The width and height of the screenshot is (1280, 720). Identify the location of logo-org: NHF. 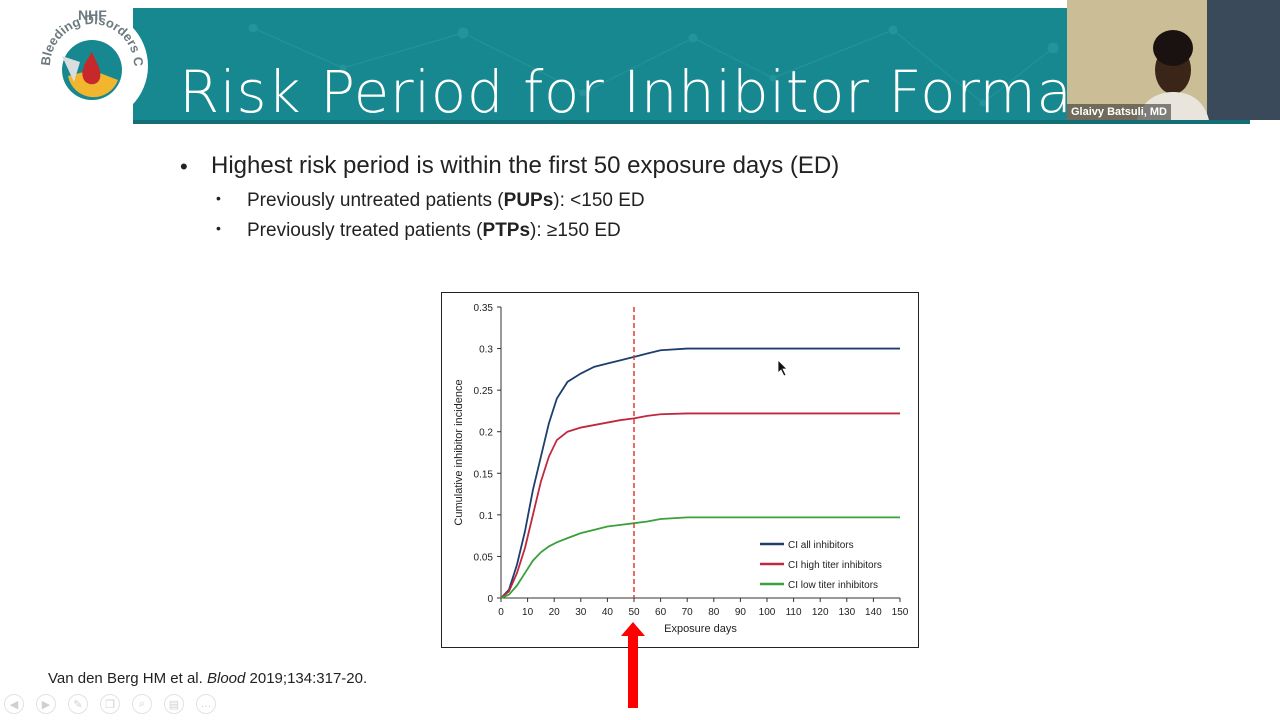
(92, 15).